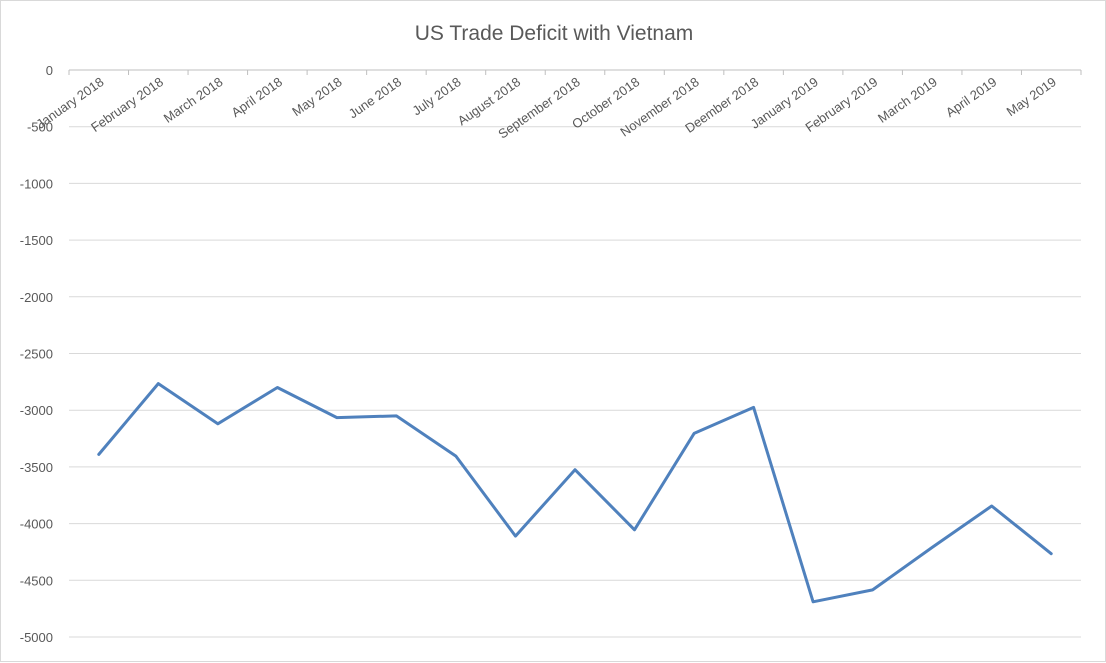 The width and height of the screenshot is (1106, 663). What do you see at coordinates (554, 33) in the screenshot?
I see `chart-title: US Trade Deficit with Vietnam` at bounding box center [554, 33].